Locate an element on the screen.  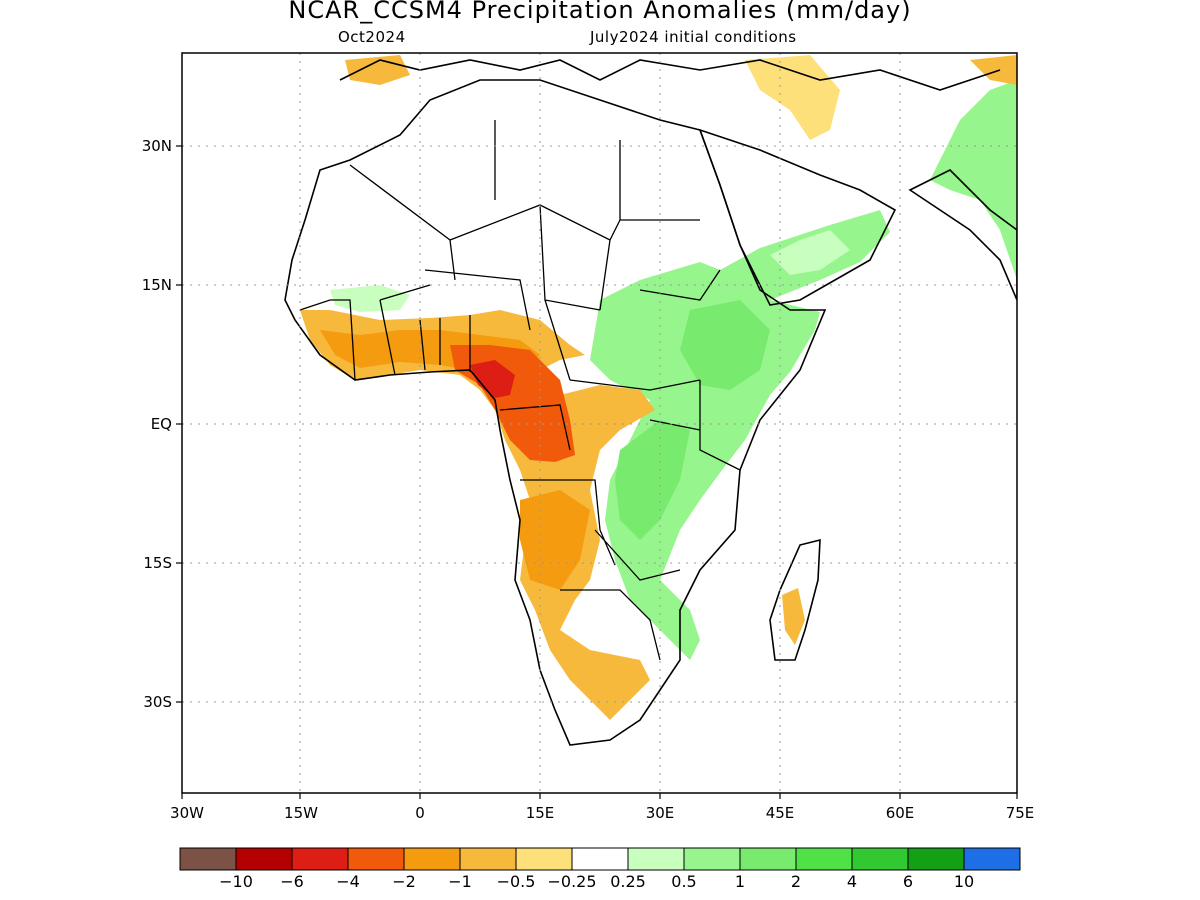
dry-extreme-cameroon is located at coordinates (492, 379).